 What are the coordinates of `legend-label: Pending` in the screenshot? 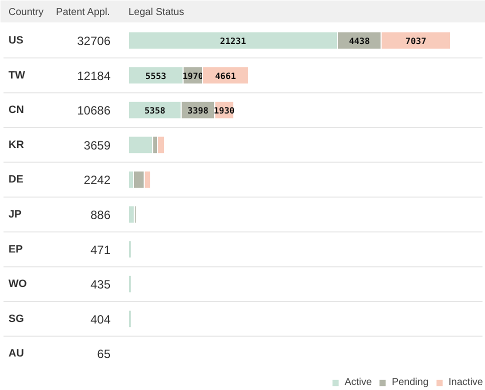 It's located at (410, 382).